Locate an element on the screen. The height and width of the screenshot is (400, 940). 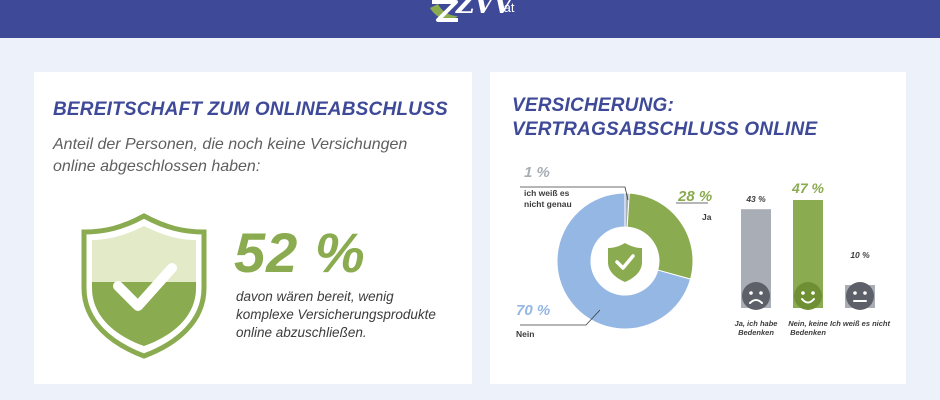
header-bar: ZVV .at is located at coordinates (470, 19).